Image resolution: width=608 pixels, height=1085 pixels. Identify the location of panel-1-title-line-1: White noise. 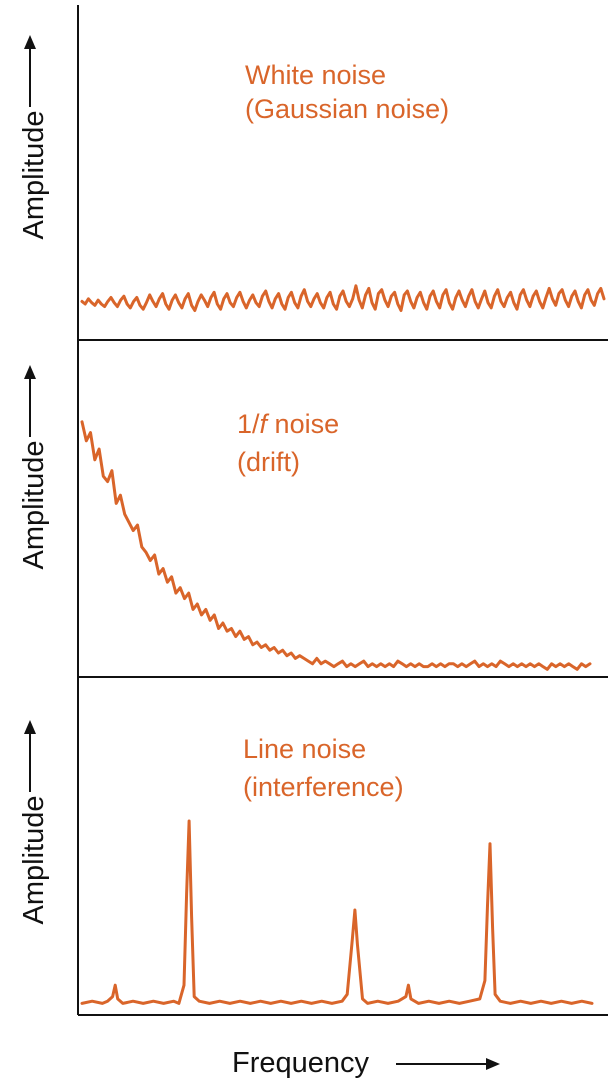
(315, 75).